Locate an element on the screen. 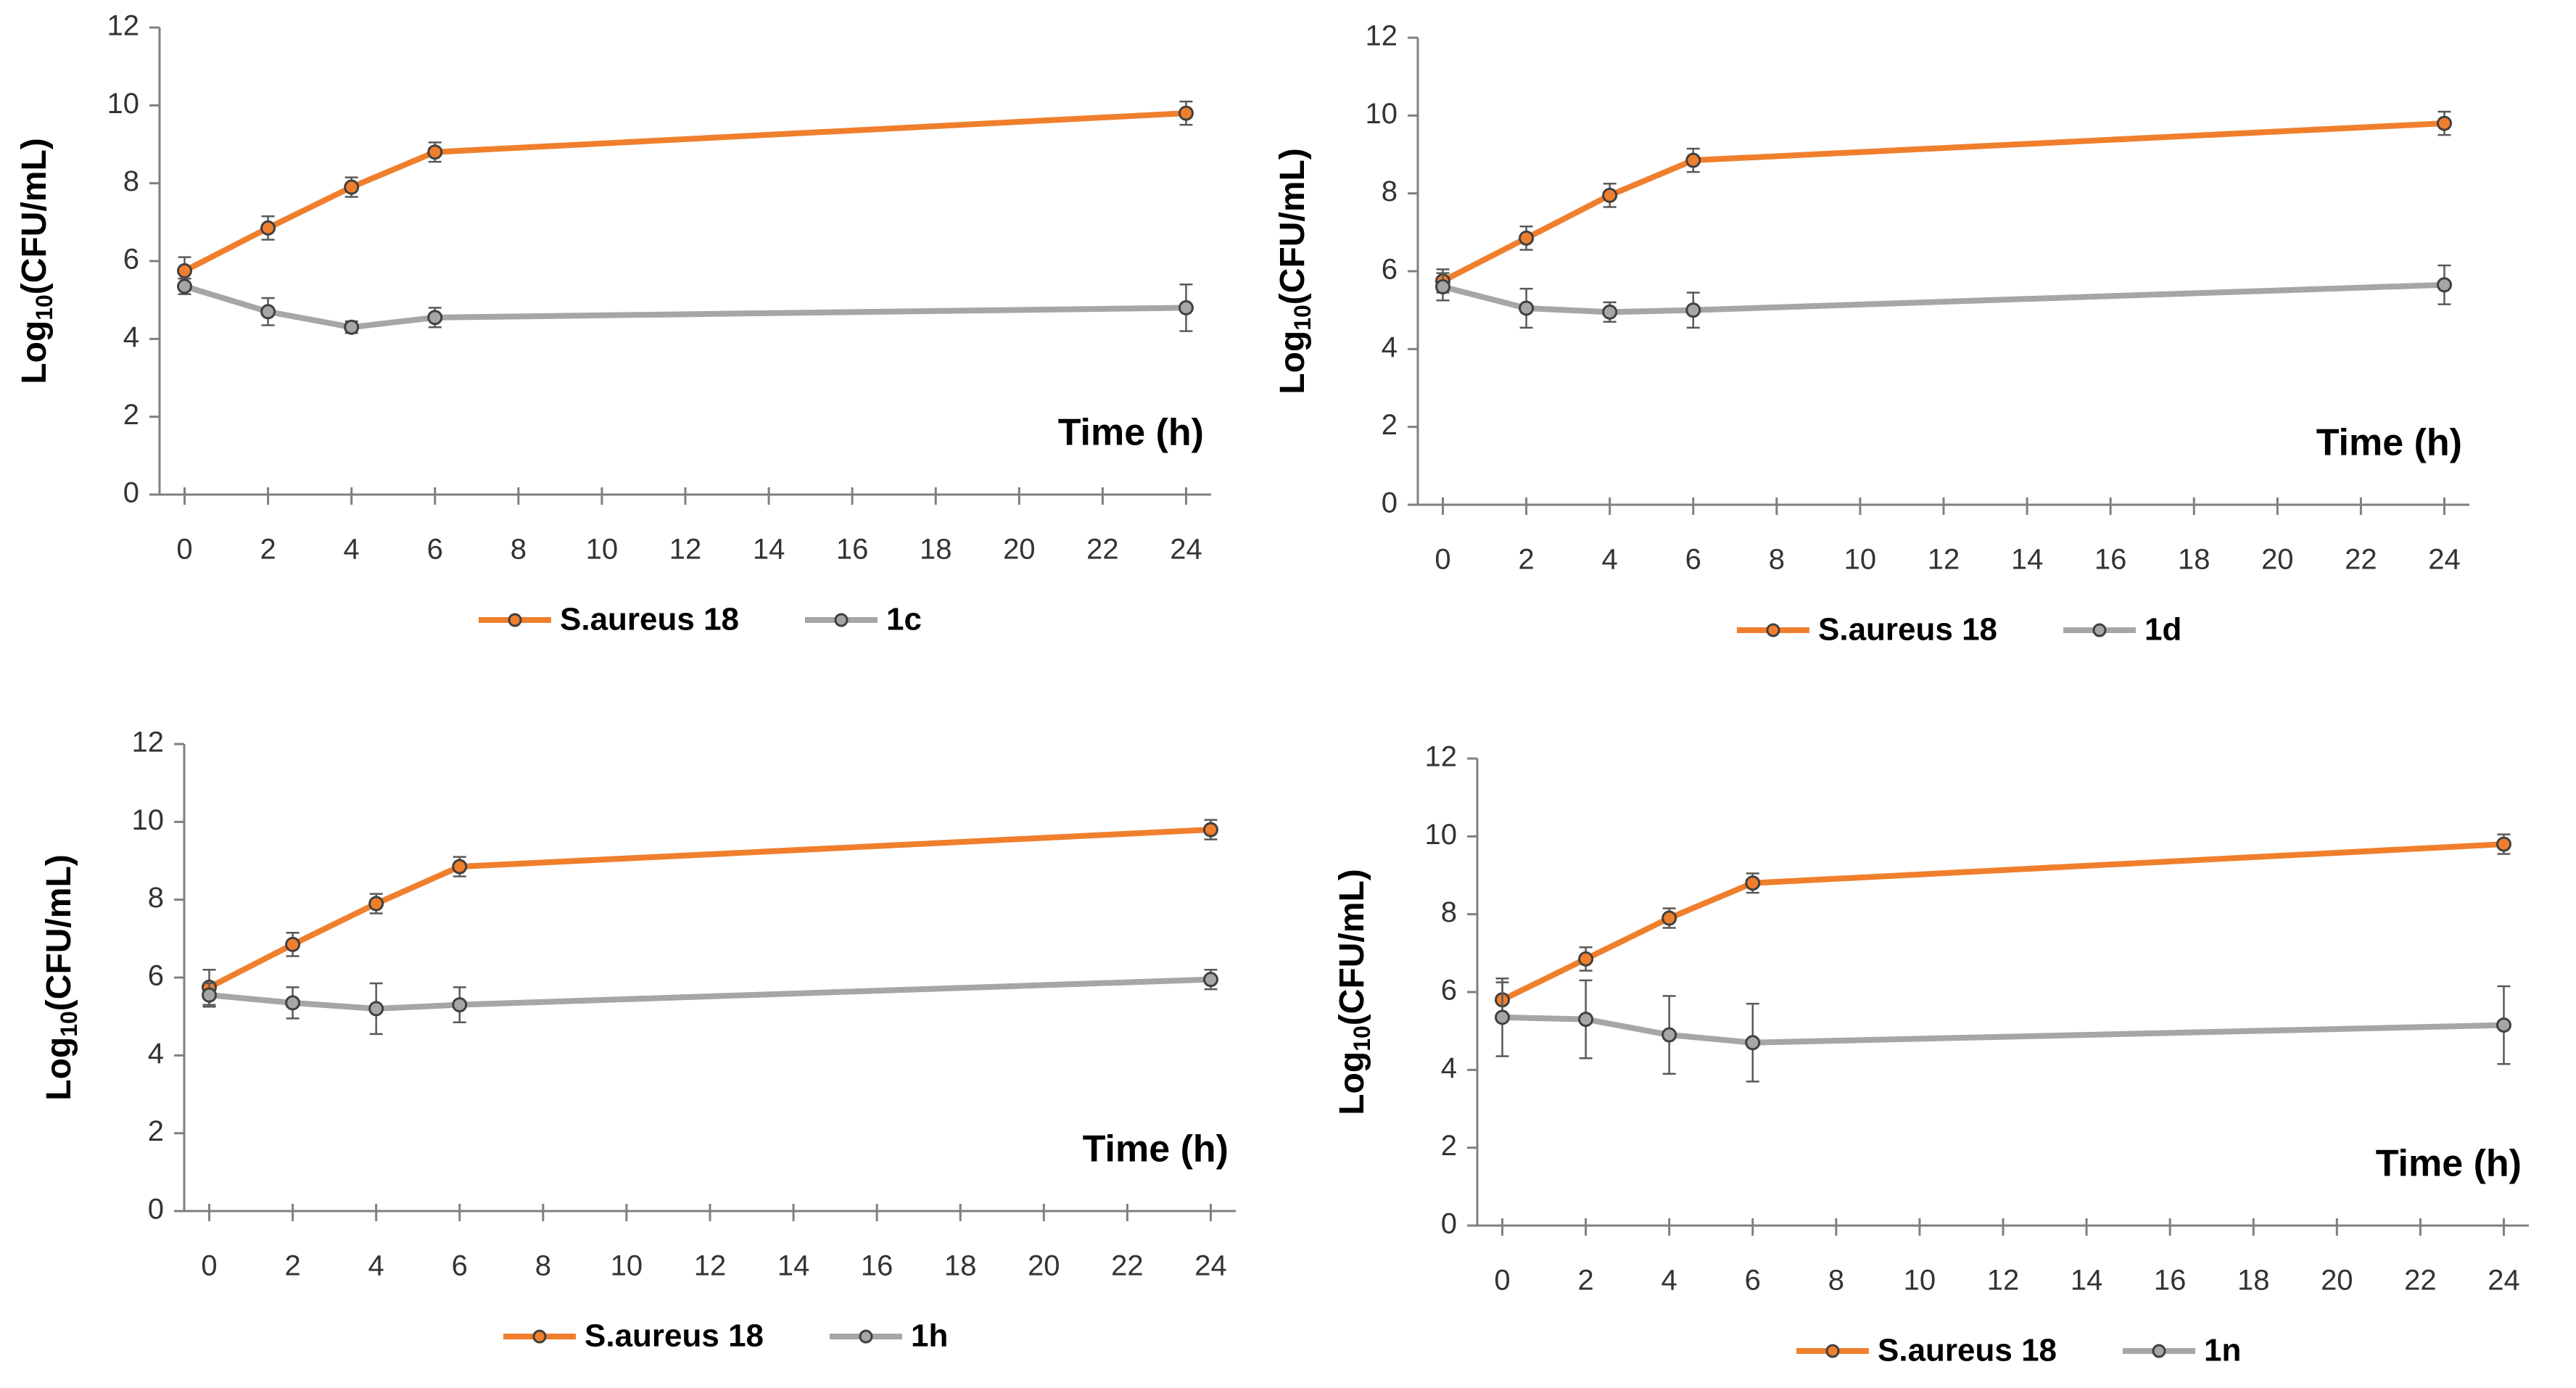  legend-label: 1d is located at coordinates (2162, 630).